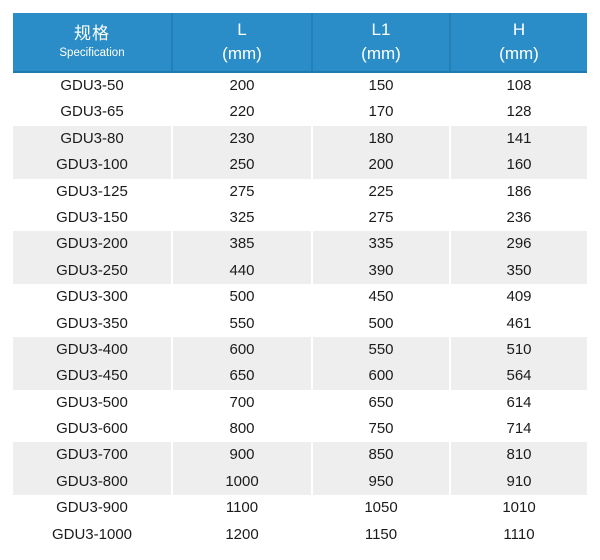 The image size is (600, 560). What do you see at coordinates (519, 535) in the screenshot?
I see `h-cell: 1110` at bounding box center [519, 535].